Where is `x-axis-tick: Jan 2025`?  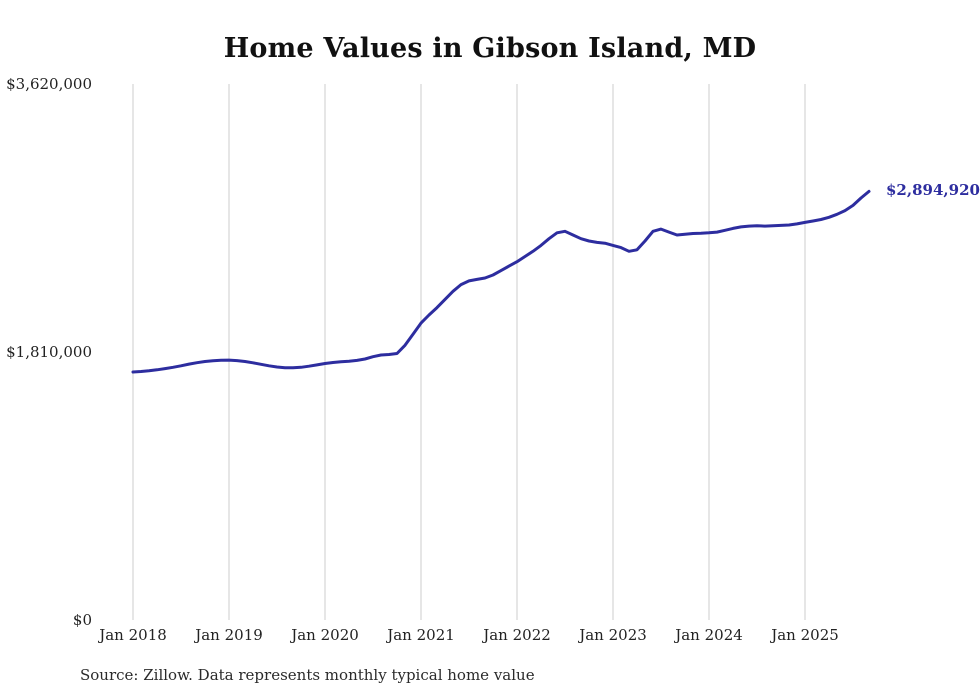 x-axis-tick: Jan 2025 is located at coordinates (805, 635).